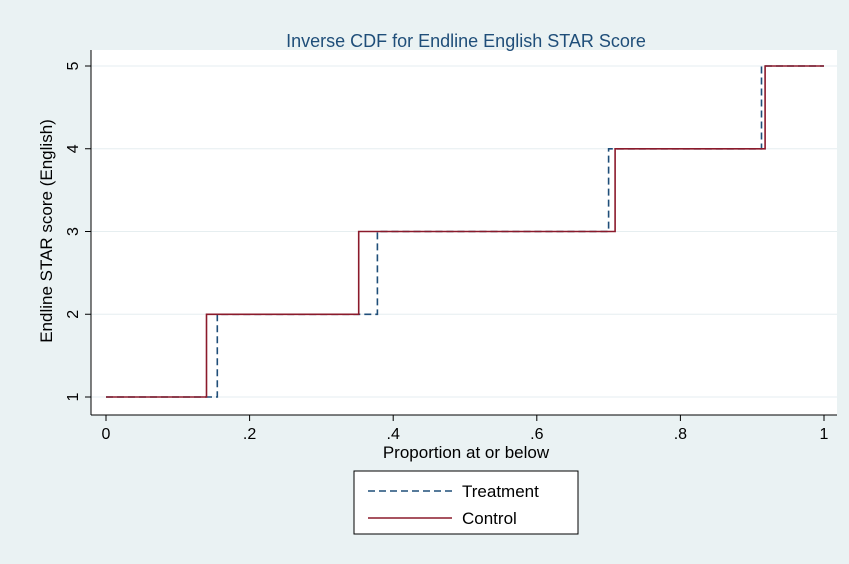  What do you see at coordinates (46, 231) in the screenshot?
I see `y-axis-label: Endline STAR score (English)` at bounding box center [46, 231].